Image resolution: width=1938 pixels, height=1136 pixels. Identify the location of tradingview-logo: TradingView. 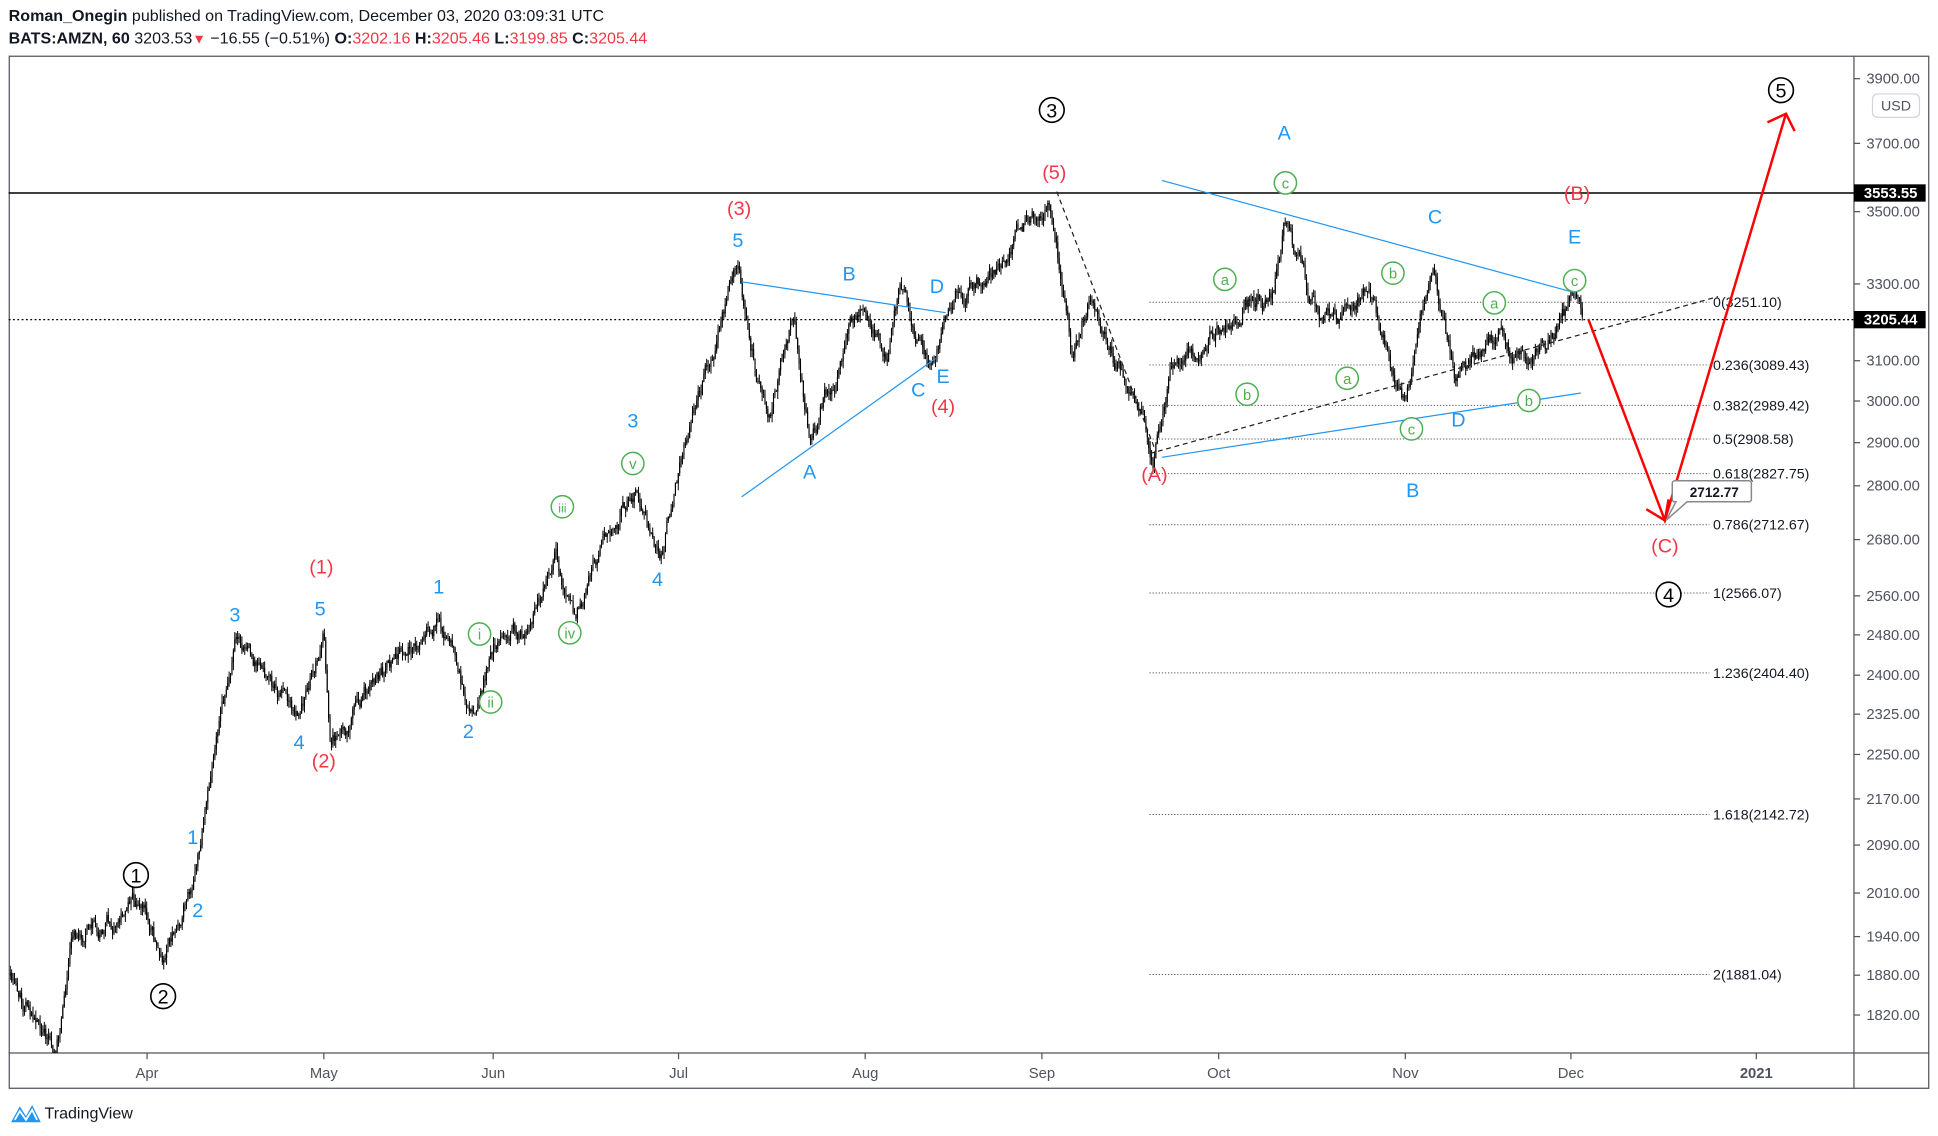
(71, 1112).